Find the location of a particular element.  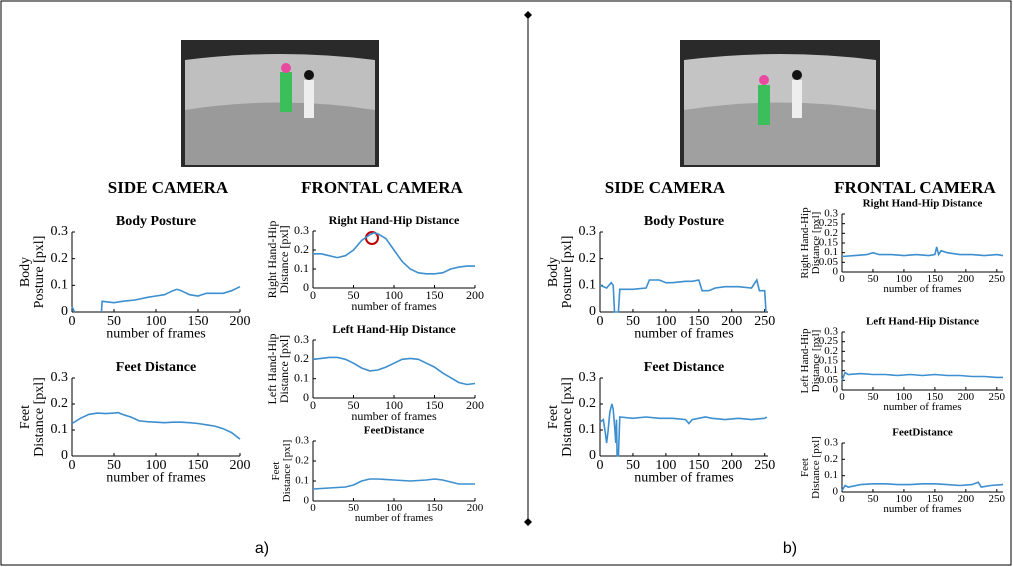

chart-title: Feet Distance is located at coordinates (156, 367).